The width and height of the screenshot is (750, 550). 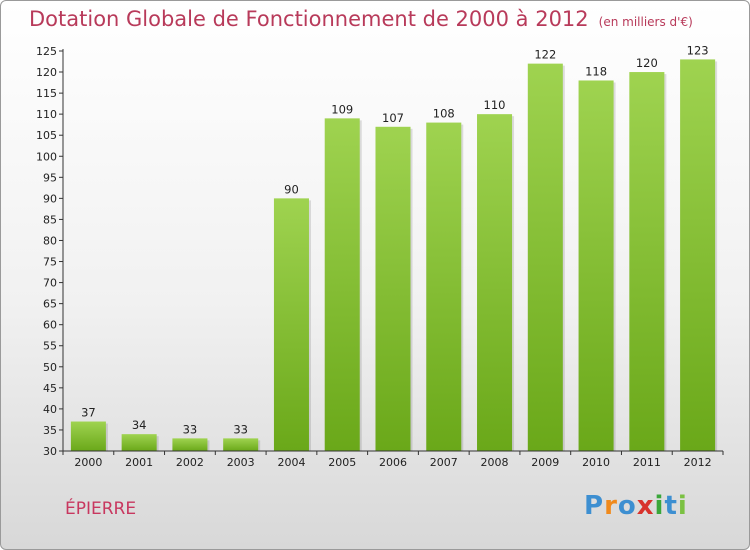 I want to click on bar-2003, so click(x=241, y=444).